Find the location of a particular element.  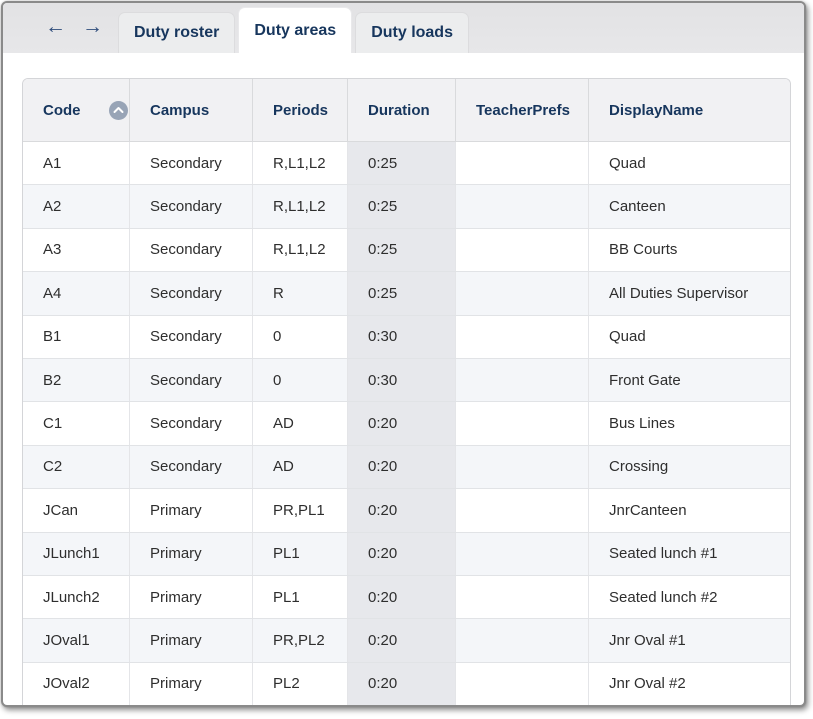

cell-displayname: Canteen is located at coordinates (637, 207).